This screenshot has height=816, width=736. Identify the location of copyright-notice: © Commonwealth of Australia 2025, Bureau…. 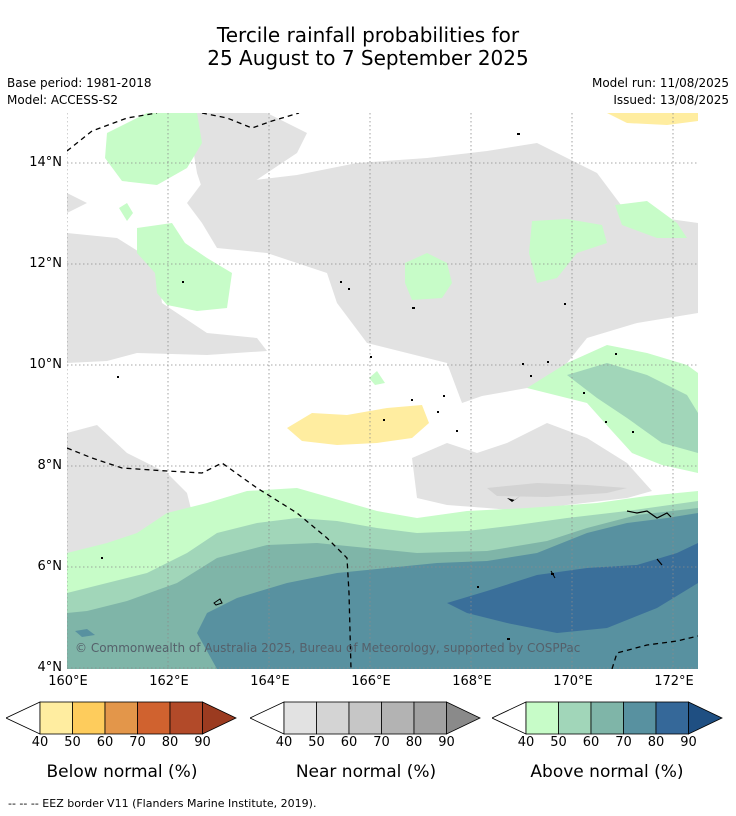
(328, 648).